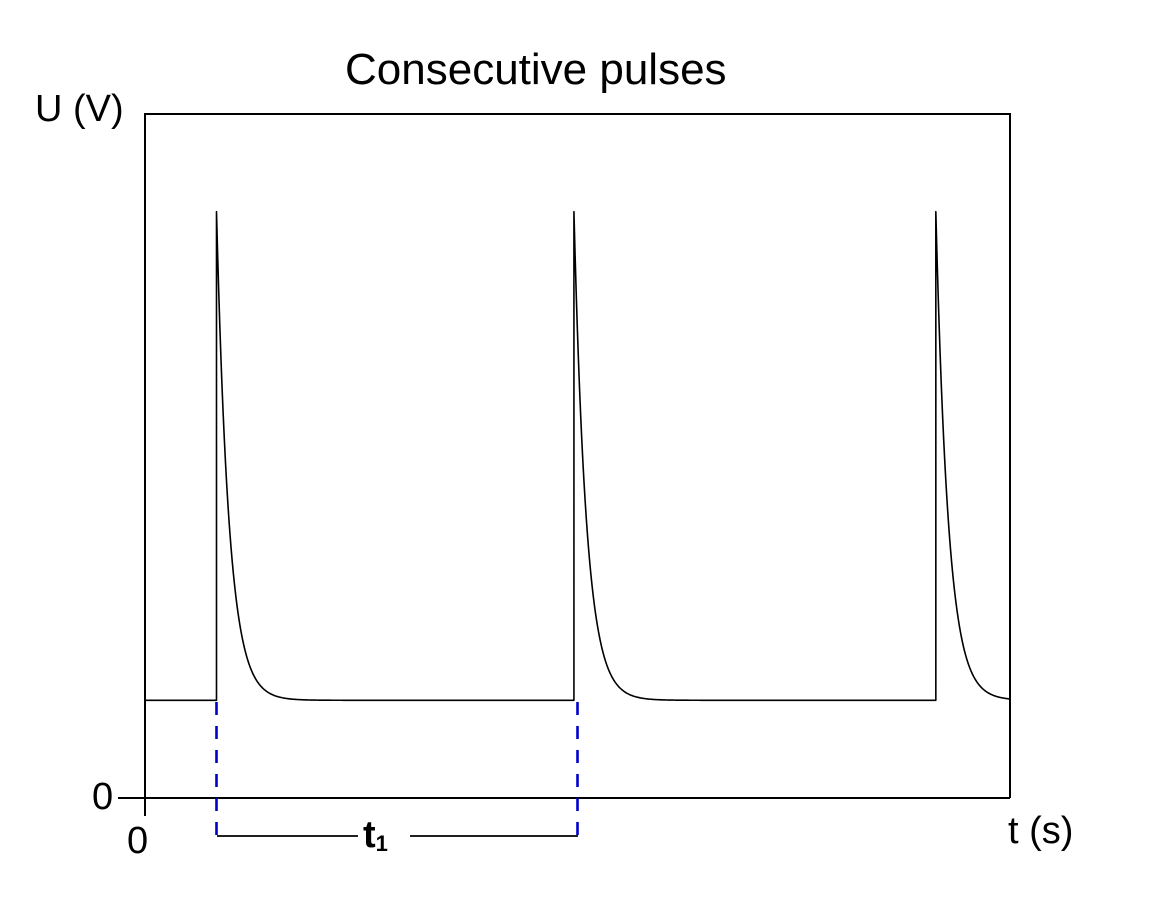 This screenshot has width=1154, height=913. I want to click on chart-title: Consecutive pulses, so click(536, 69).